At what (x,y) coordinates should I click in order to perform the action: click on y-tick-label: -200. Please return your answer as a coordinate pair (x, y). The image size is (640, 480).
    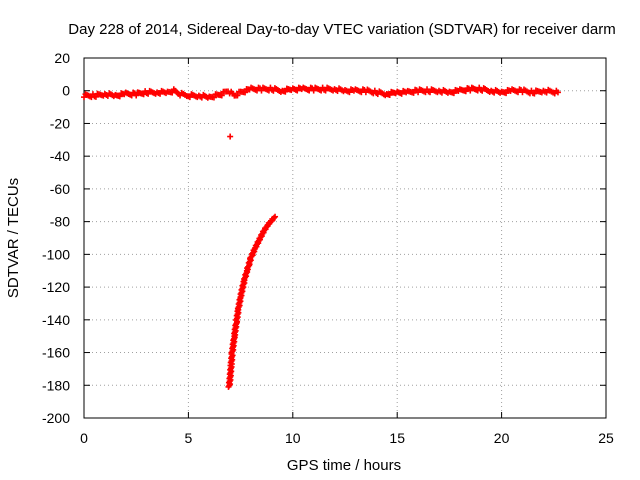
    Looking at the image, I should click on (56, 418).